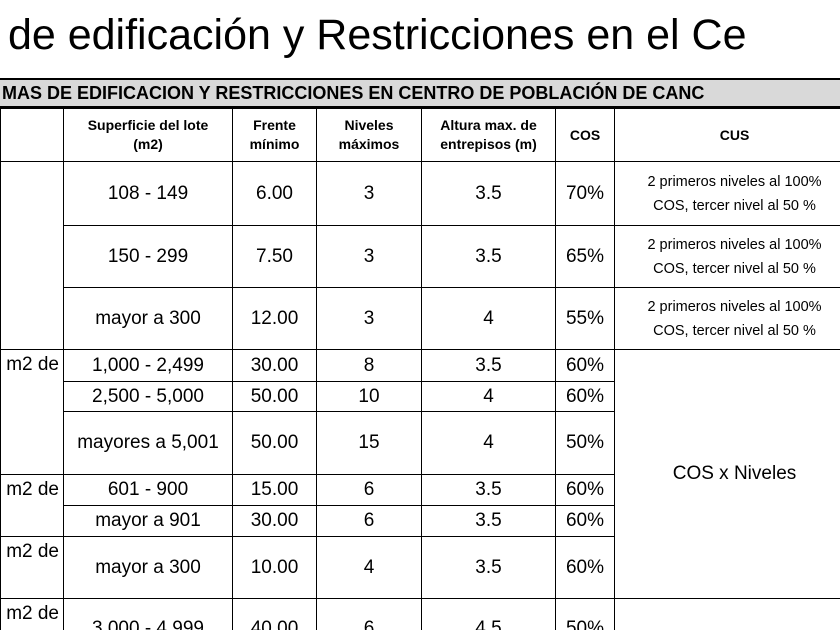 This screenshot has height=630, width=840. Describe the element at coordinates (585, 318) in the screenshot. I see `table-cell: 55%` at that location.